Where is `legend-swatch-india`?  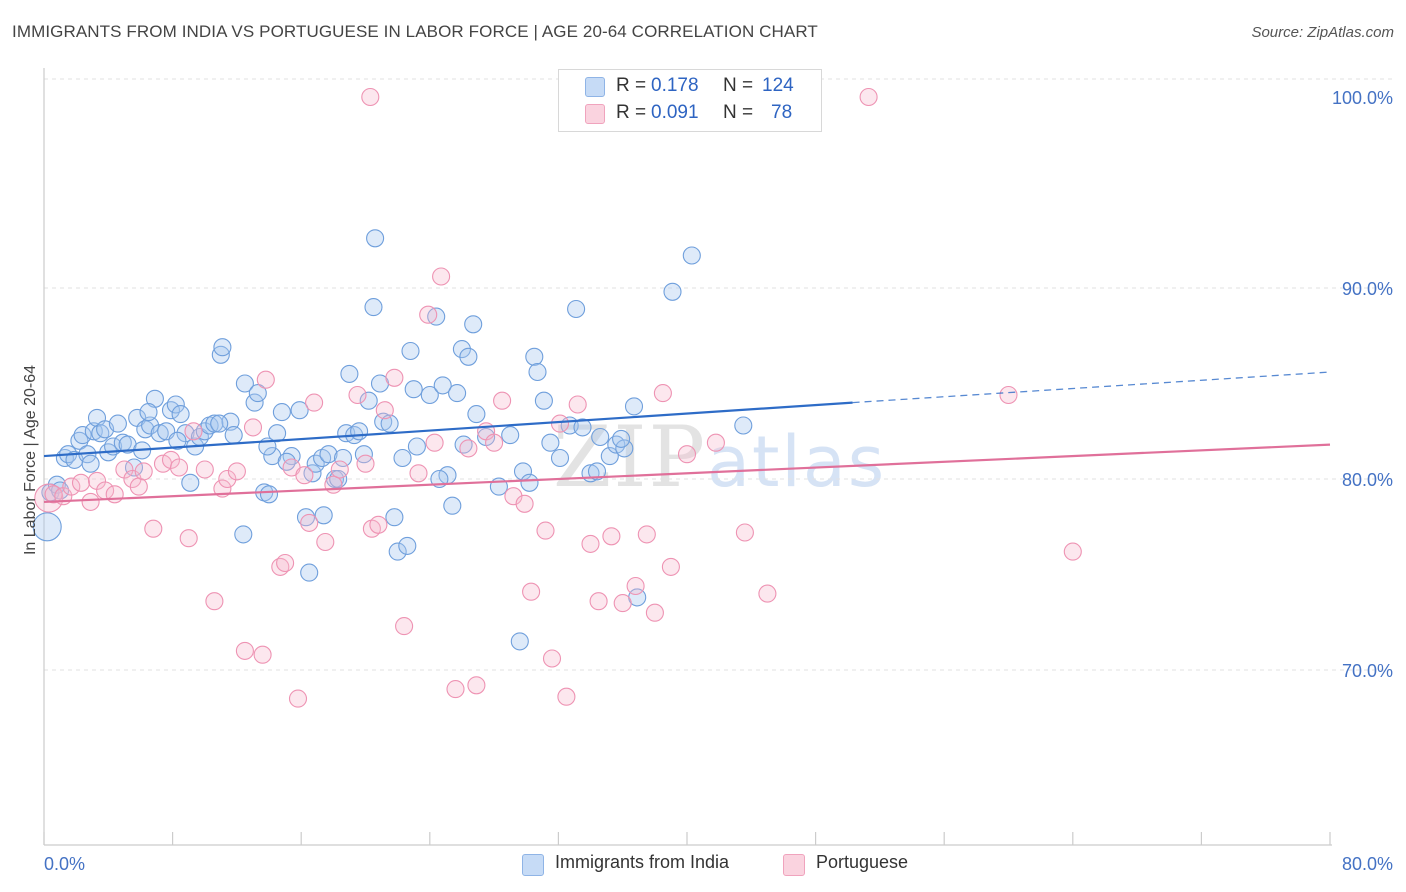
legend-swatch-india is located at coordinates (595, 87).